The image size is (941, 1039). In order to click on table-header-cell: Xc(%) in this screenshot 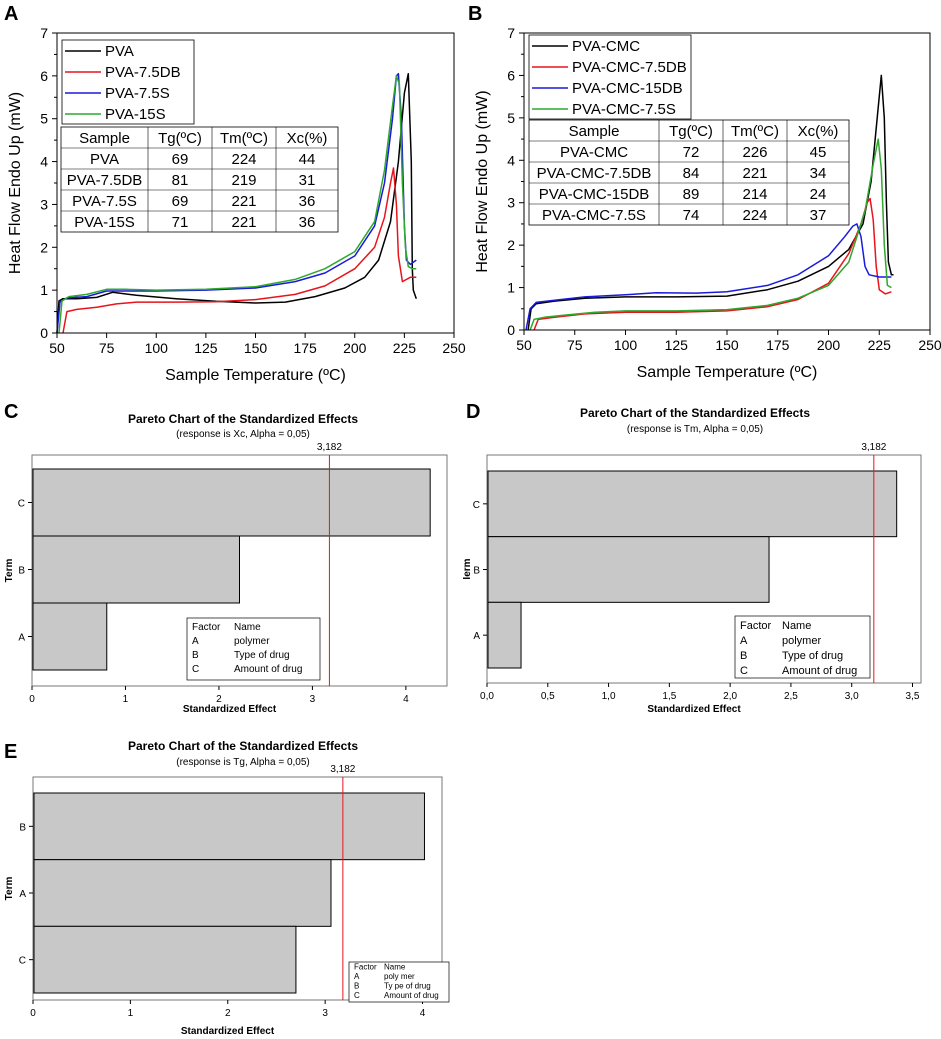, I will do `click(818, 131)`.